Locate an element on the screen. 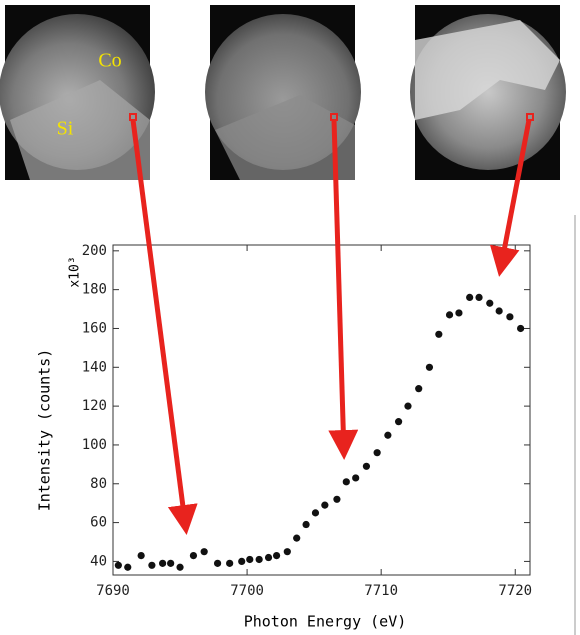  y-tick-label: 200 is located at coordinates (94, 251).